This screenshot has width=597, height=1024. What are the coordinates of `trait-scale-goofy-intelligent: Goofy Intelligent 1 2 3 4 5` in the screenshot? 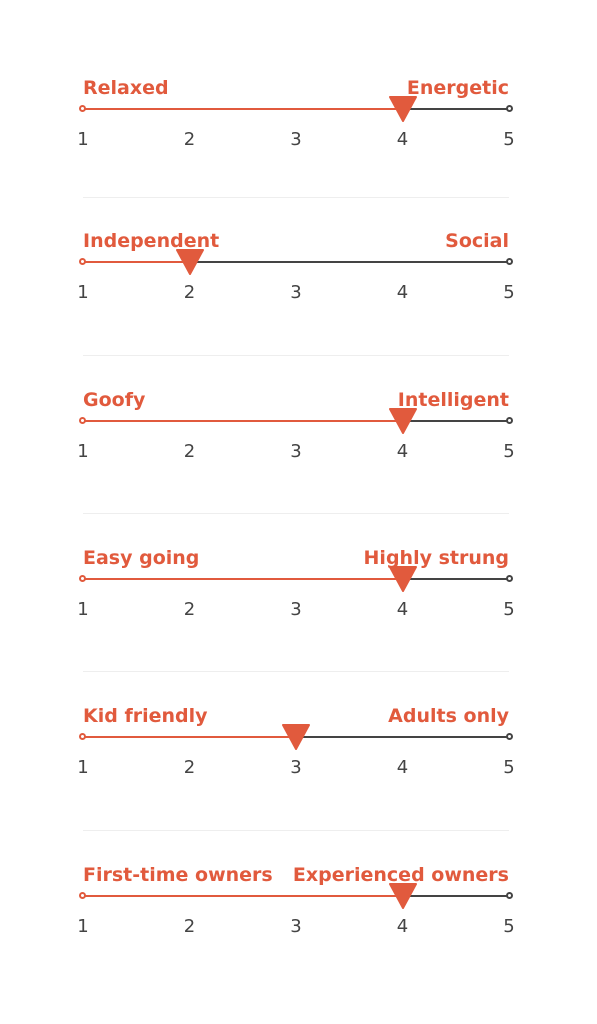 It's located at (295, 446).